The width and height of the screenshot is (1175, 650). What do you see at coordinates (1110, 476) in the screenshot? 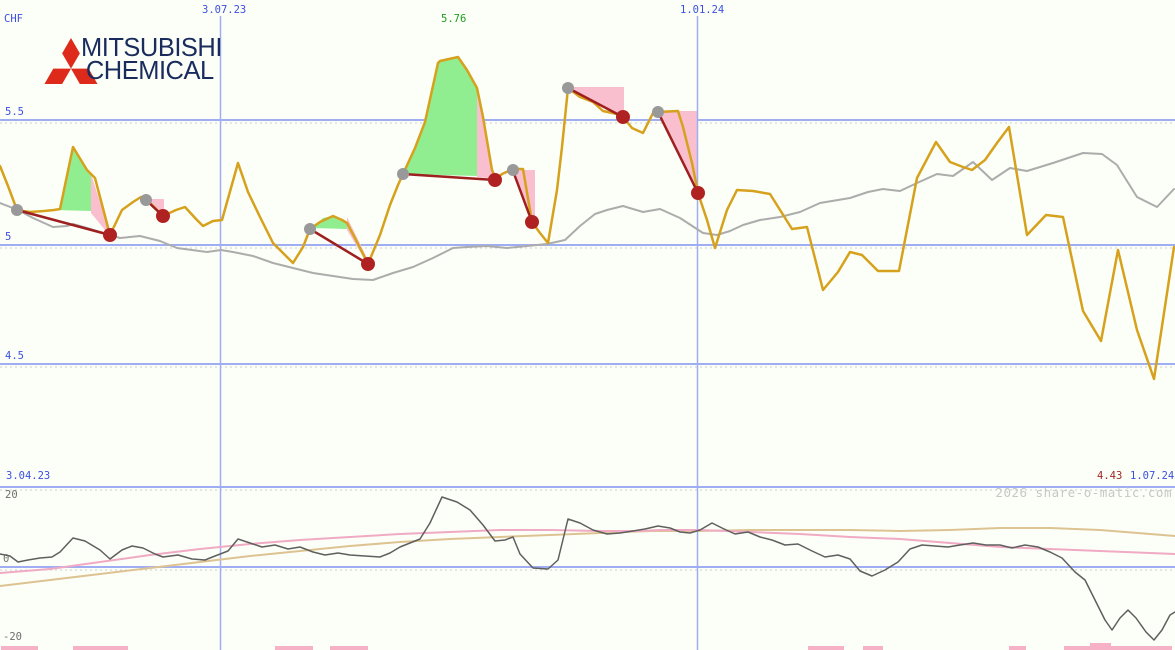
I see `last-price-label: 4.43` at bounding box center [1110, 476].